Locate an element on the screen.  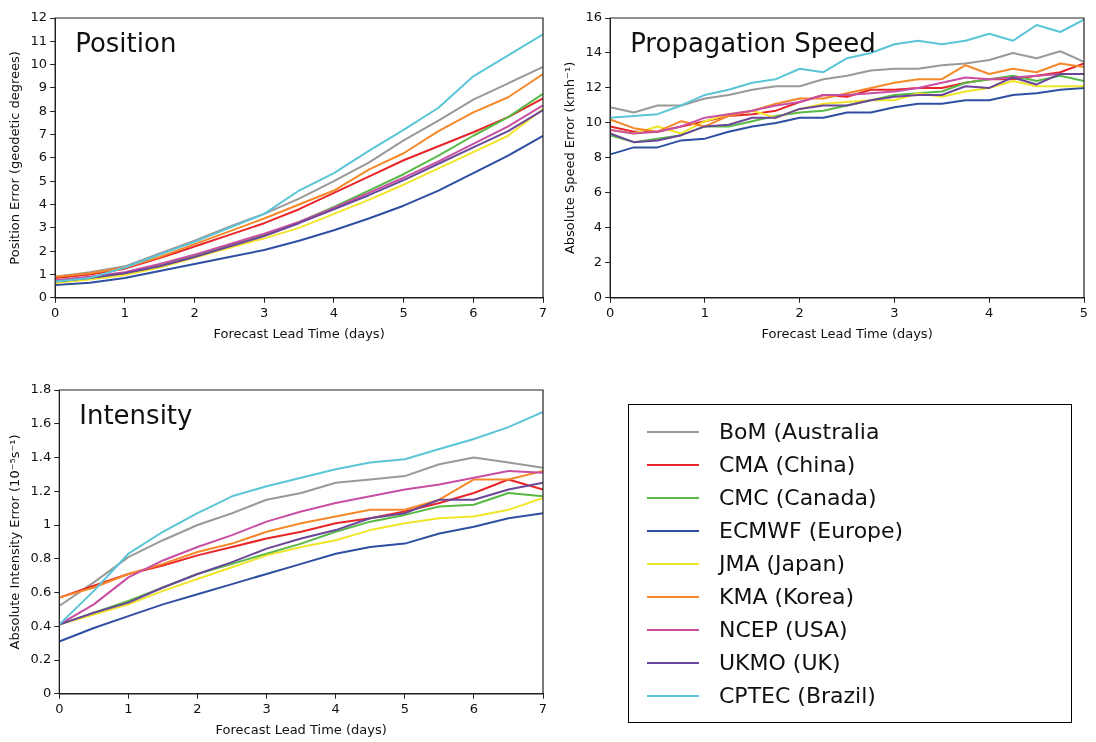
y-tick-label: 0.8 is located at coordinates (41, 558).